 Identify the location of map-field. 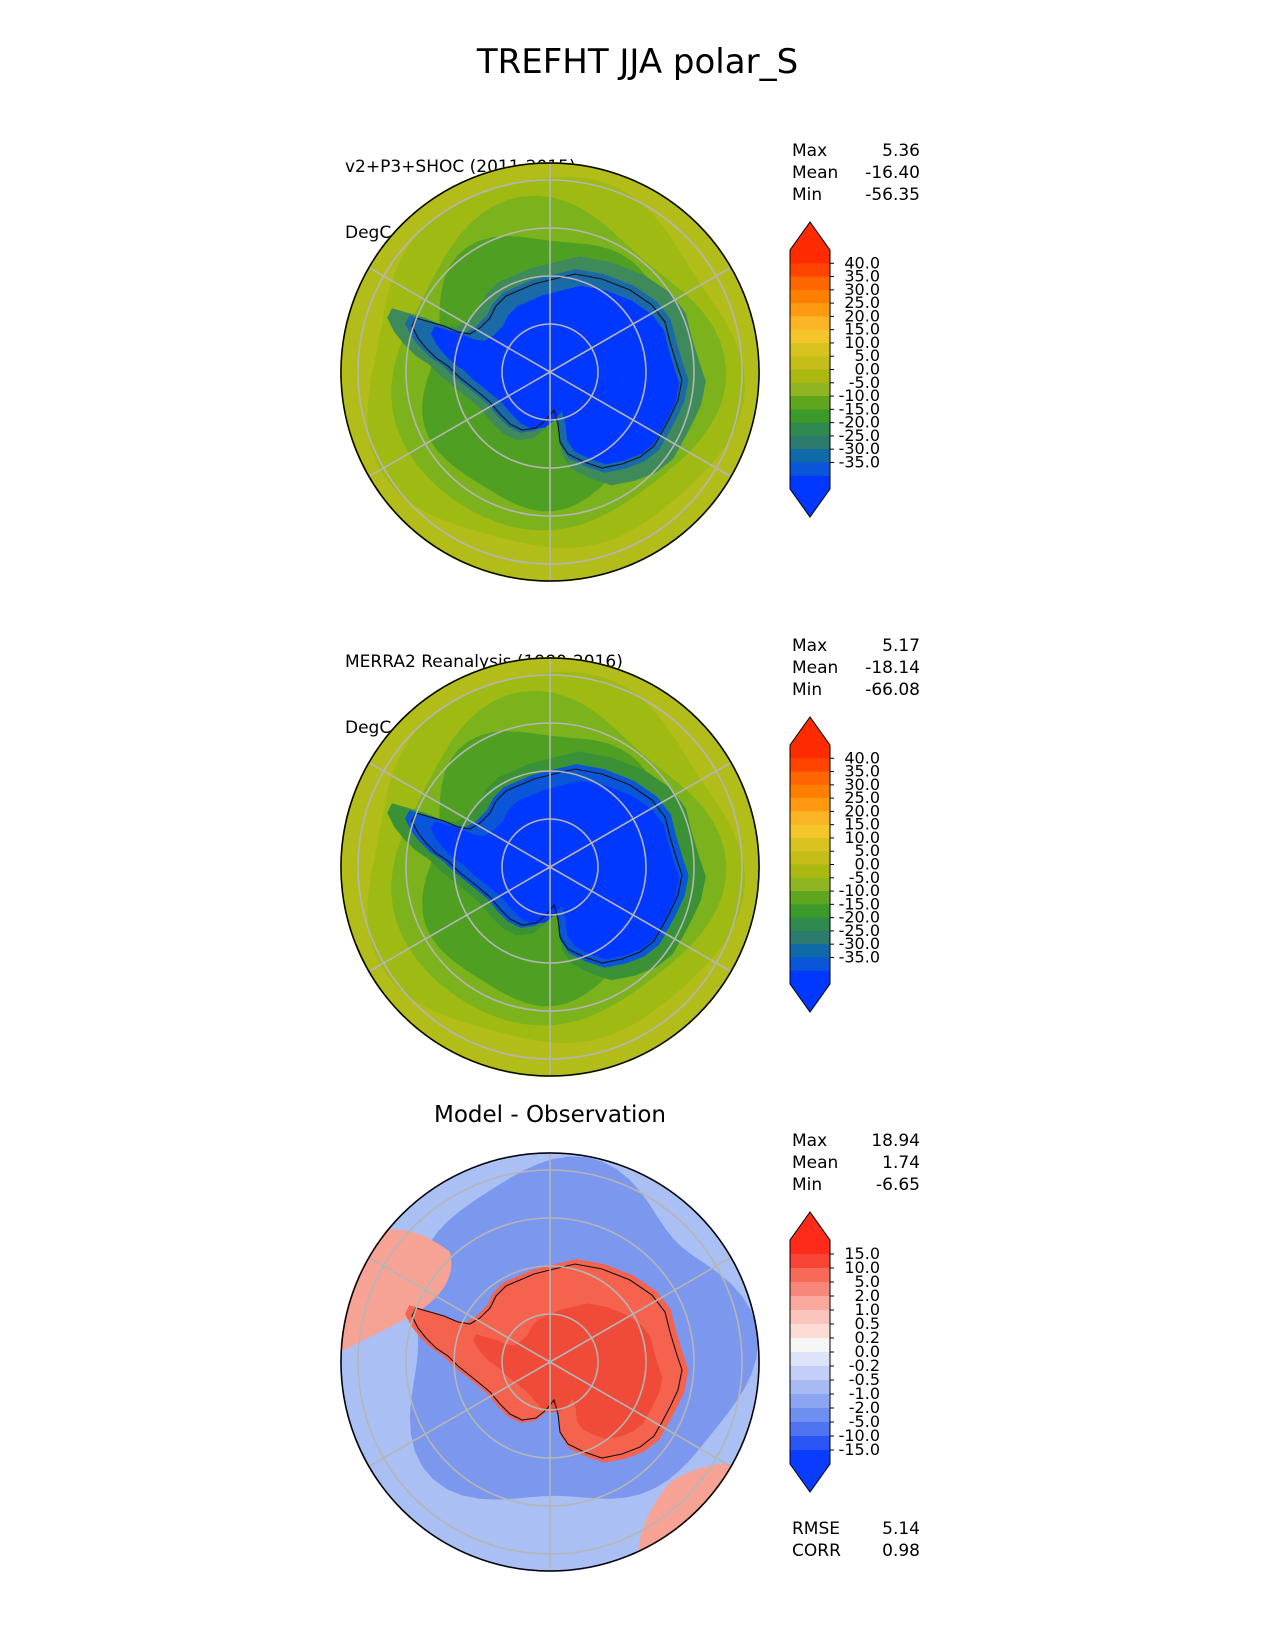
(550, 372).